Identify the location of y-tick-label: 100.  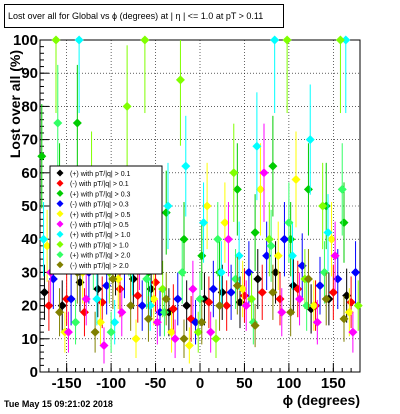
(25, 40).